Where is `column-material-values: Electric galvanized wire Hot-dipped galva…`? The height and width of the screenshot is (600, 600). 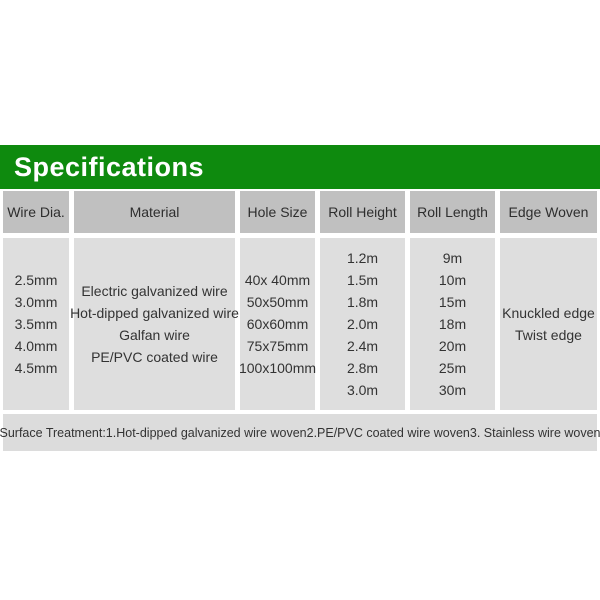
column-material-values: Electric galvanized wire Hot-dipped galva… is located at coordinates (154, 324).